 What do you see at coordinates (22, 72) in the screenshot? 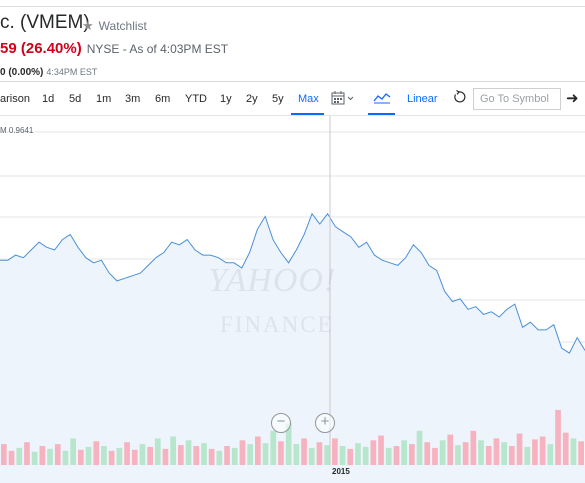
I see `after-hours-change: 0 (0.00%)` at bounding box center [22, 72].